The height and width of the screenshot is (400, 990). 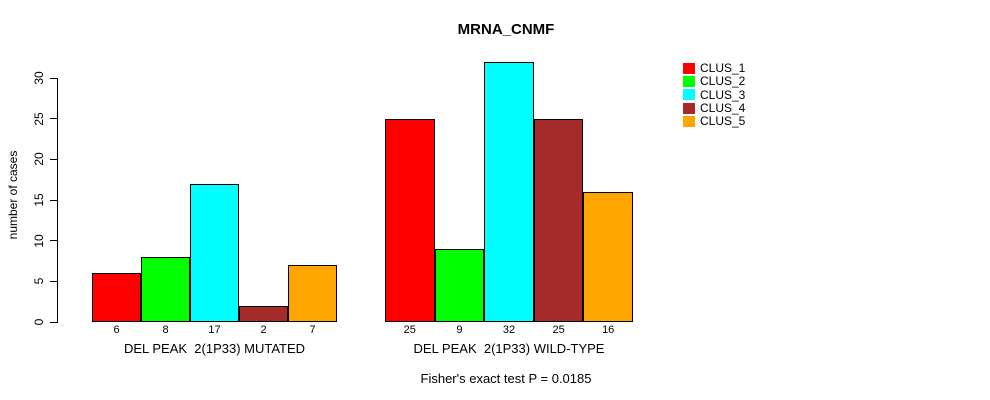 What do you see at coordinates (39, 322) in the screenshot?
I see `y-tick-label: 0` at bounding box center [39, 322].